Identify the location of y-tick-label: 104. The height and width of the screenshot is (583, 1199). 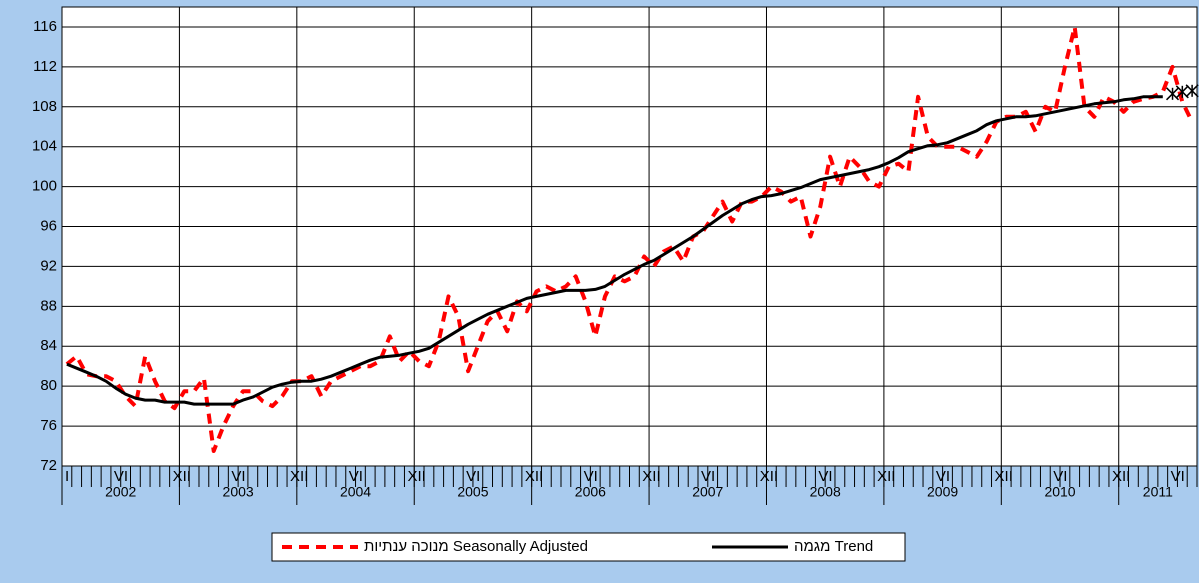
(44, 146).